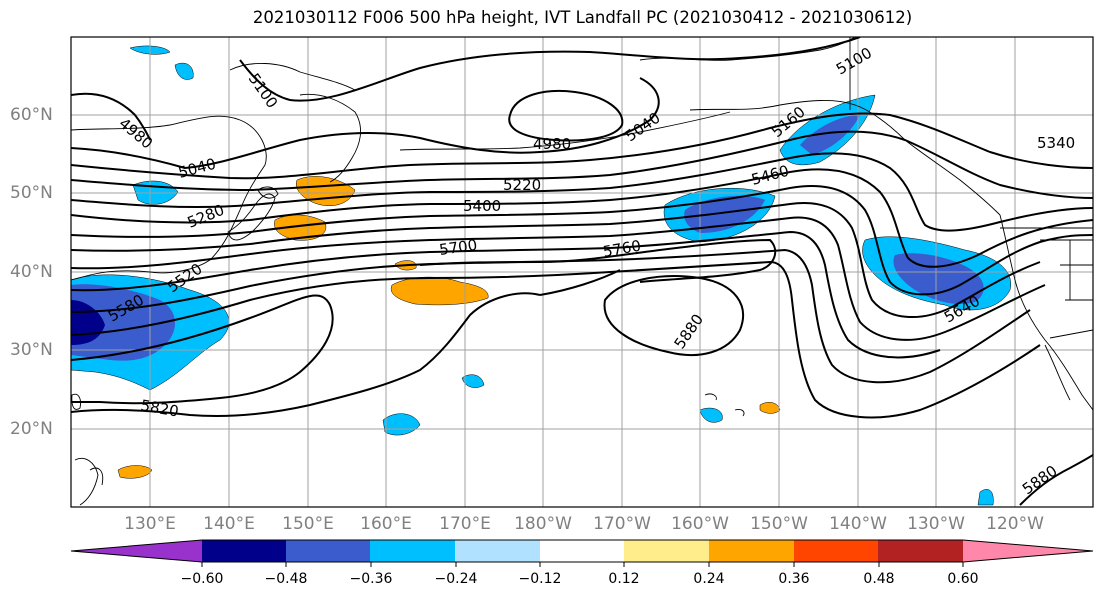 This screenshot has width=1105, height=601. I want to click on ivt-strong-negative-central, so click(724, 214).